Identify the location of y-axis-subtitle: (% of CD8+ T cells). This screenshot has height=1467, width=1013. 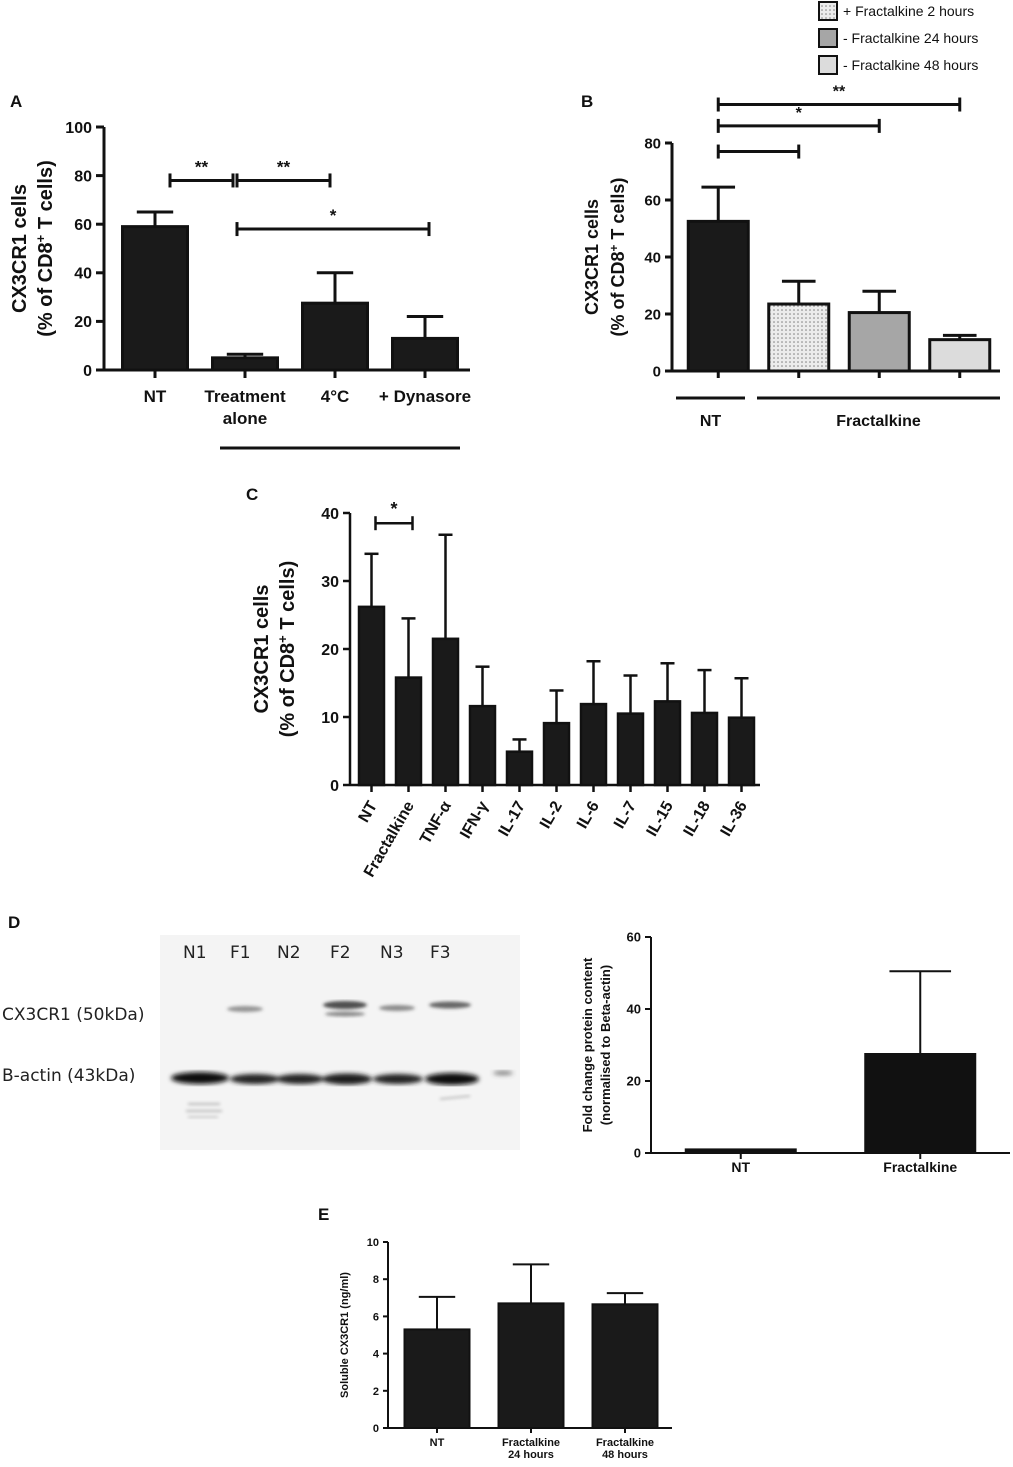
(287, 649).